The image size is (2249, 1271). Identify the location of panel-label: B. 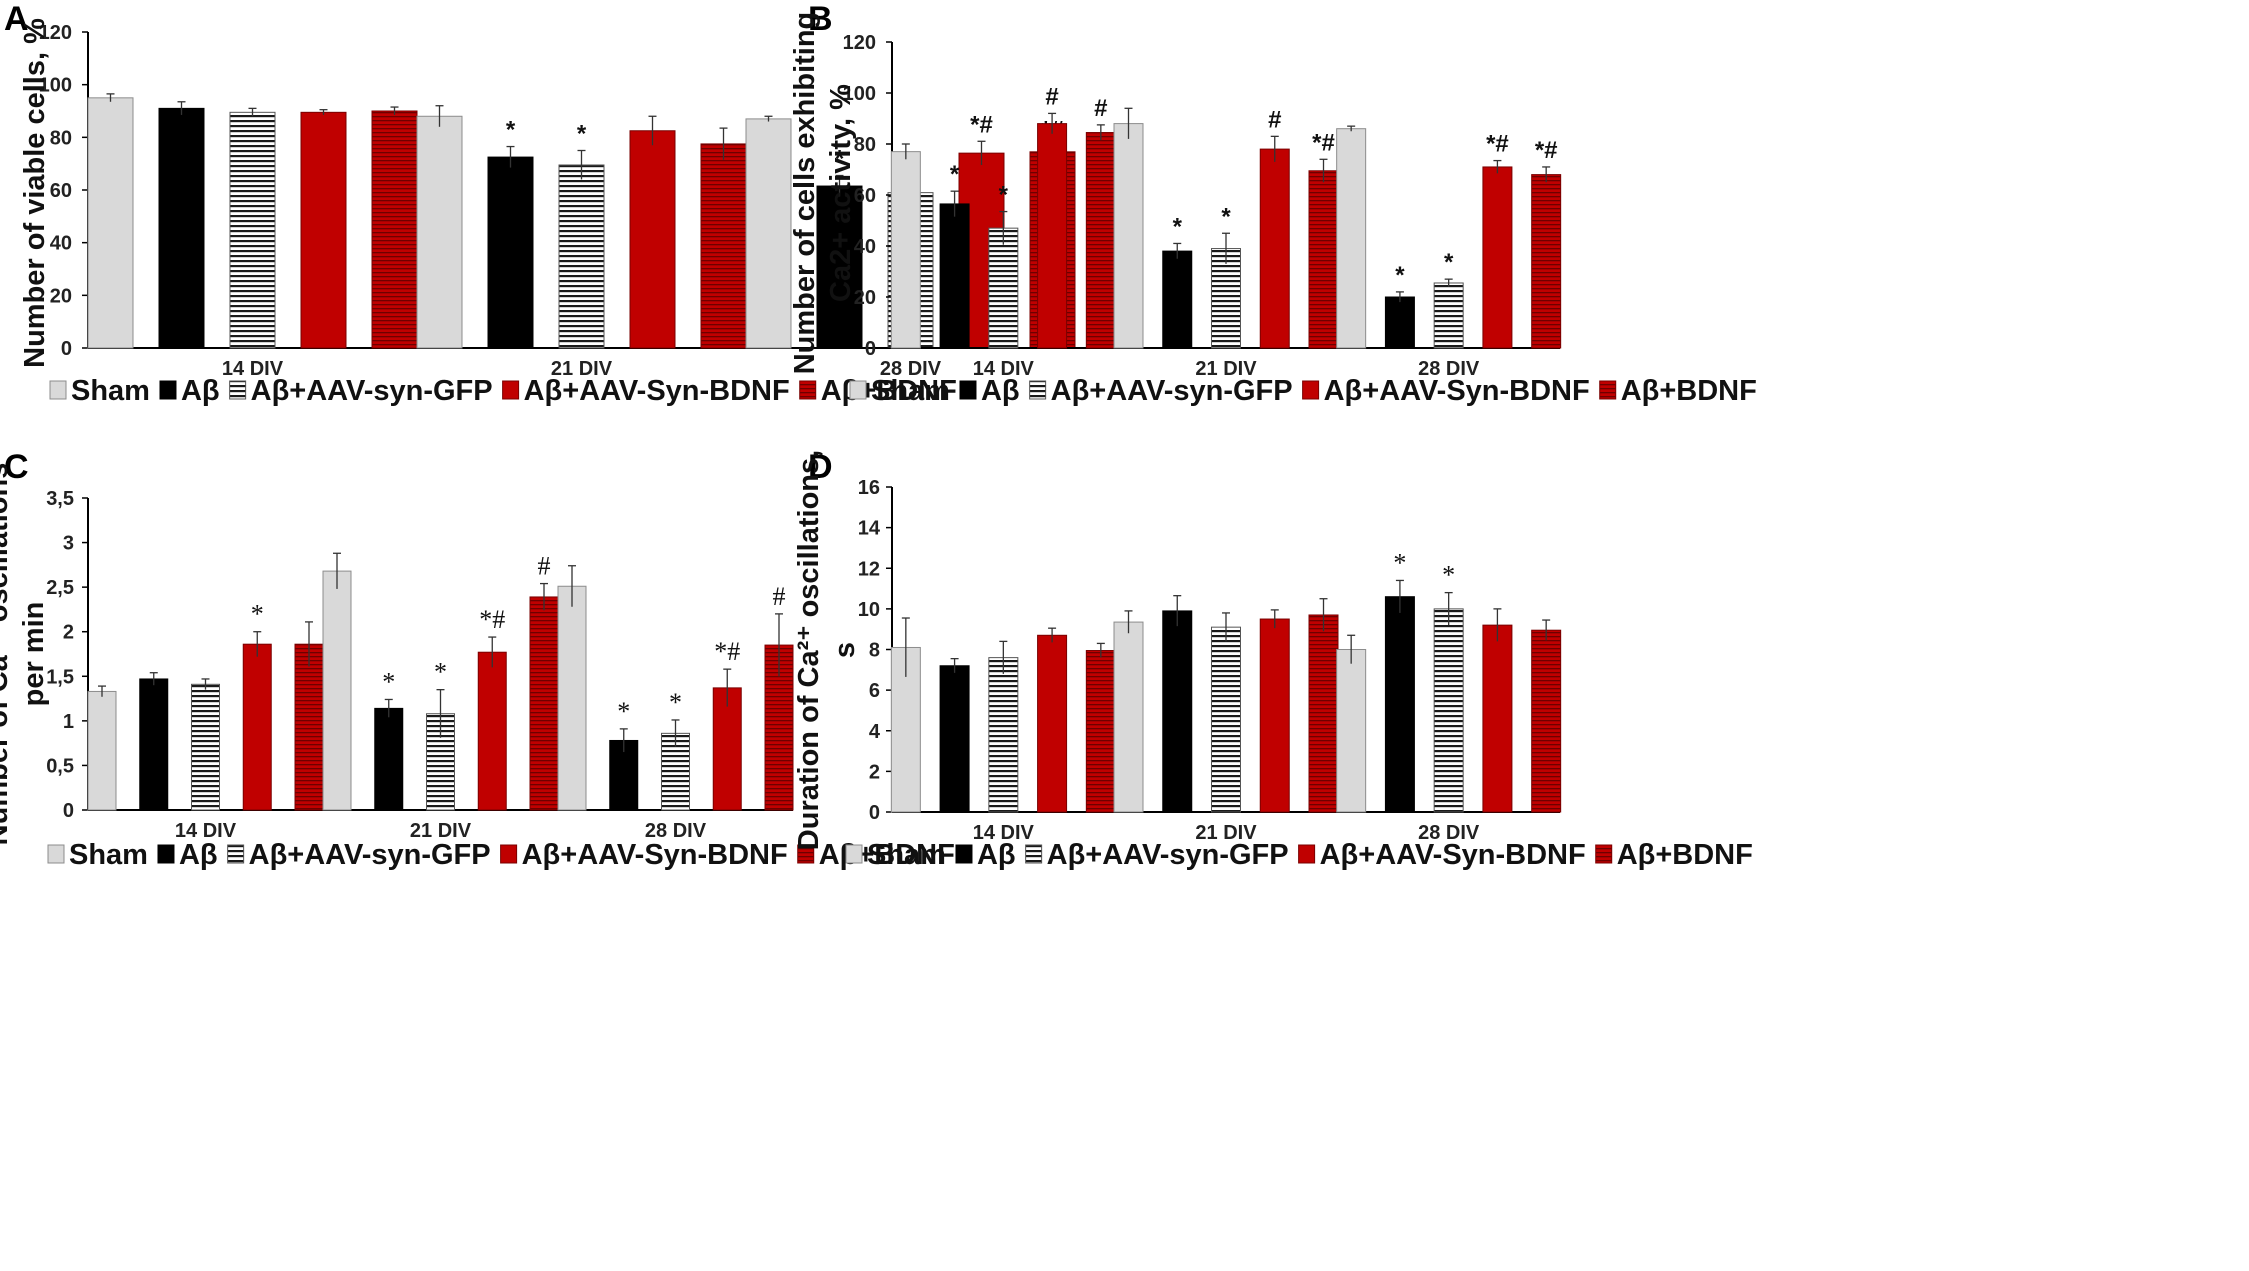
(820, 19).